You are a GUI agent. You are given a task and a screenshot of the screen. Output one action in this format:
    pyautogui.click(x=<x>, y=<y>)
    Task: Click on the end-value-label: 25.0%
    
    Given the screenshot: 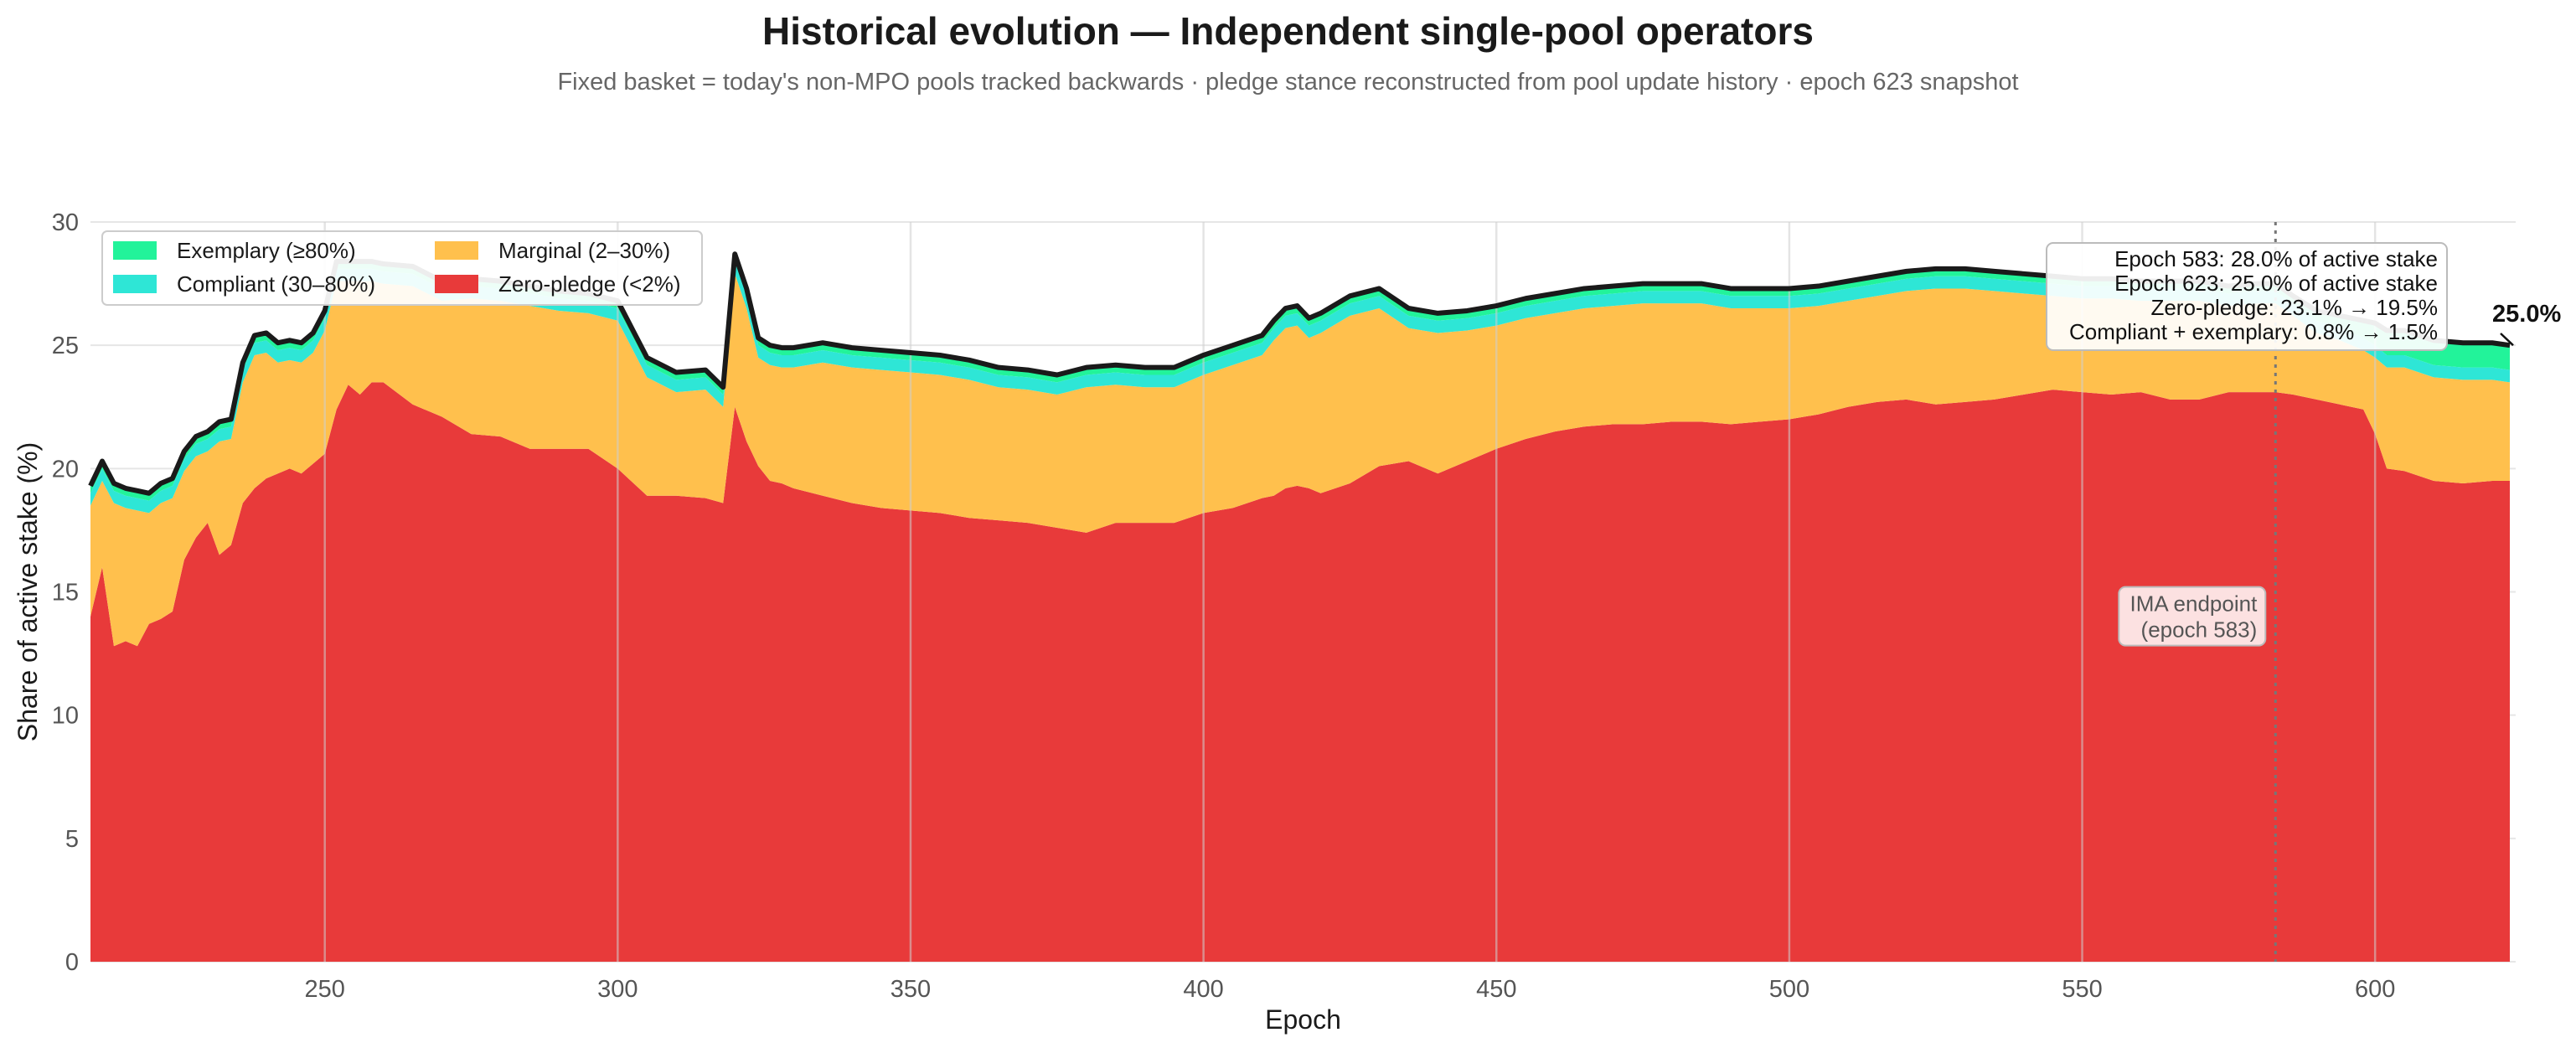 What is the action you would take?
    pyautogui.click(x=2526, y=314)
    